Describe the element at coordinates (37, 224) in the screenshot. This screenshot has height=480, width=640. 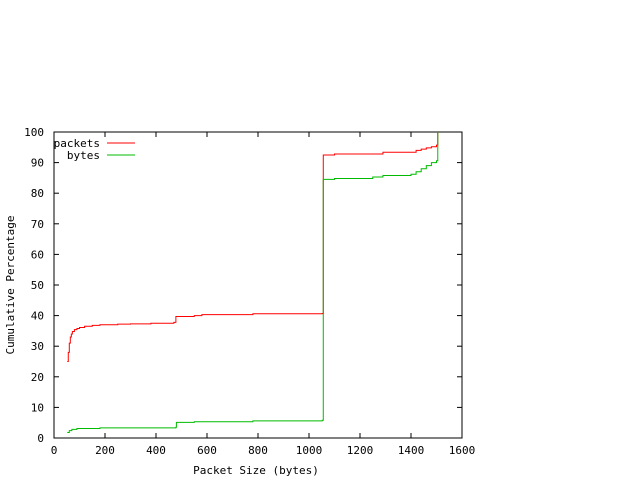
I see `y-tick-label: 70` at that location.